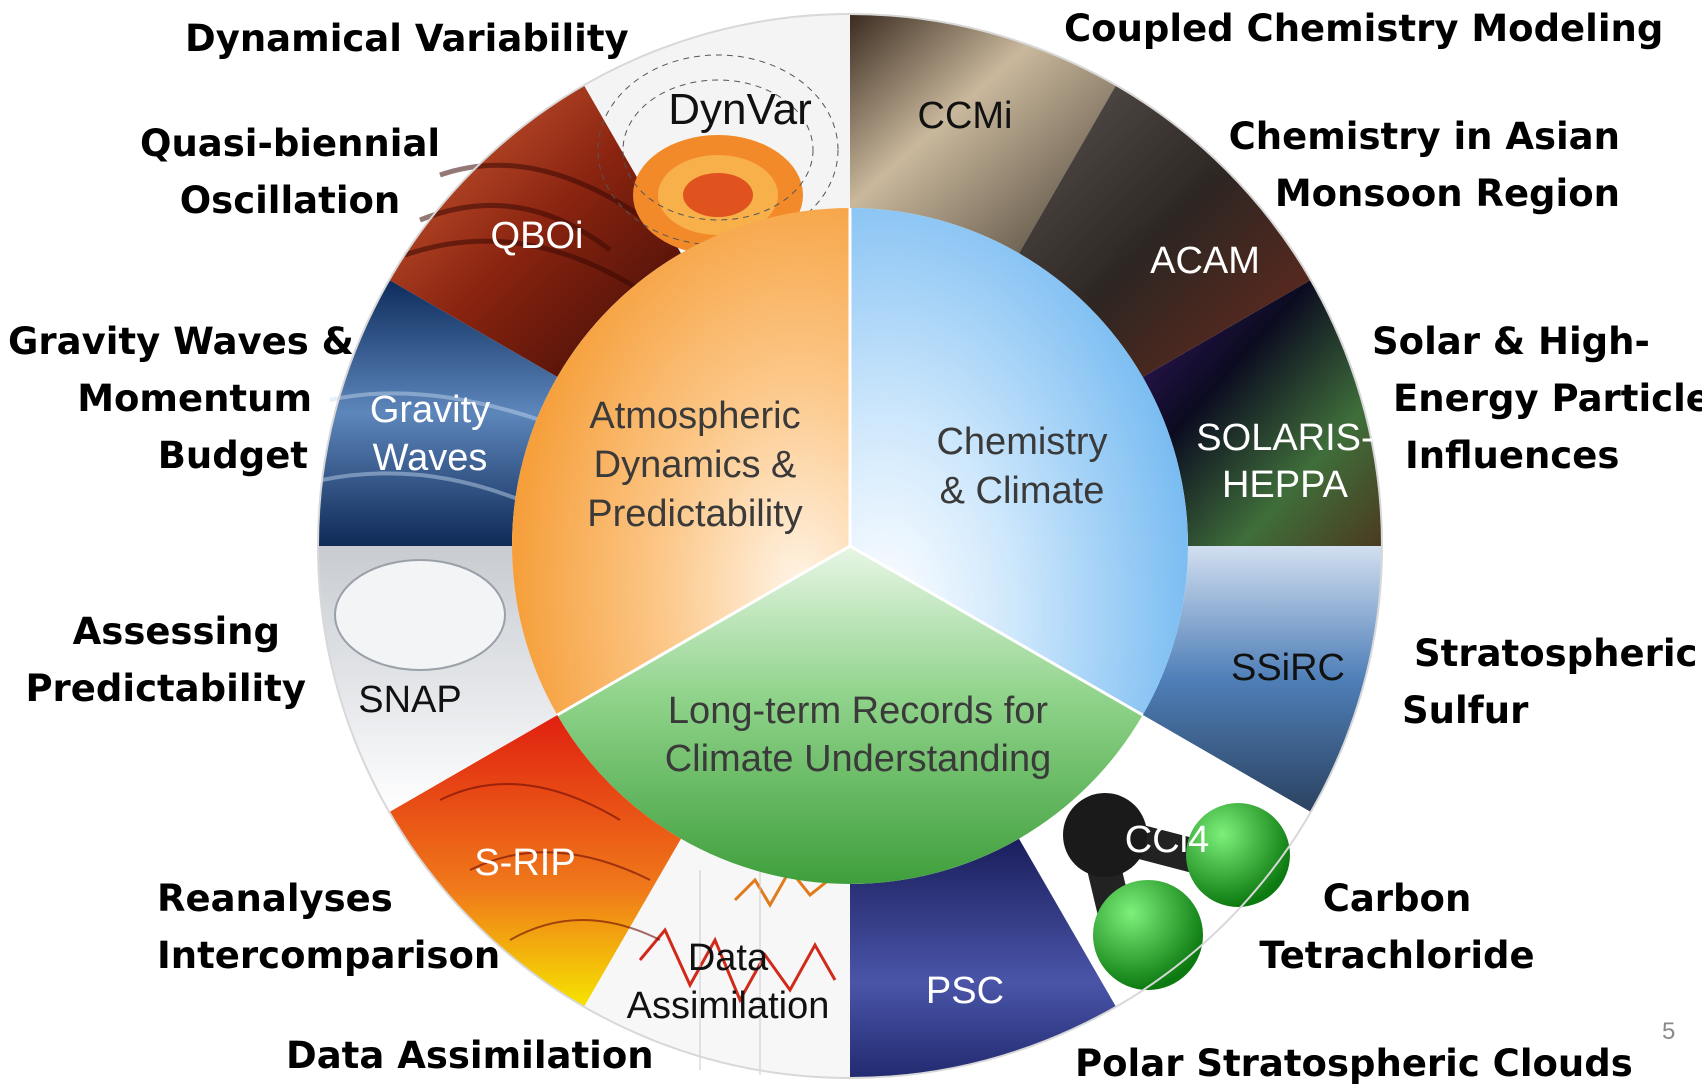 This screenshot has height=1092, width=1702. I want to click on label-qbo: Quasi-biennial Oscillation, so click(290, 172).